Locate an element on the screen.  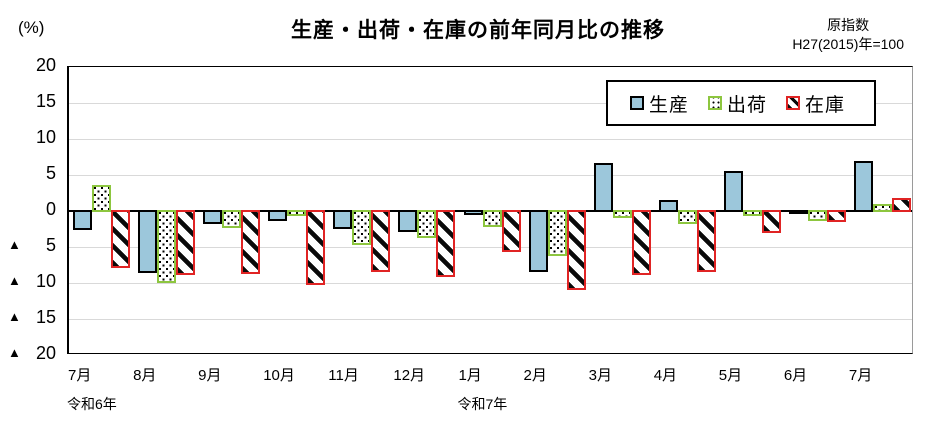
x-tick-label: 1月 is located at coordinates (470, 375).